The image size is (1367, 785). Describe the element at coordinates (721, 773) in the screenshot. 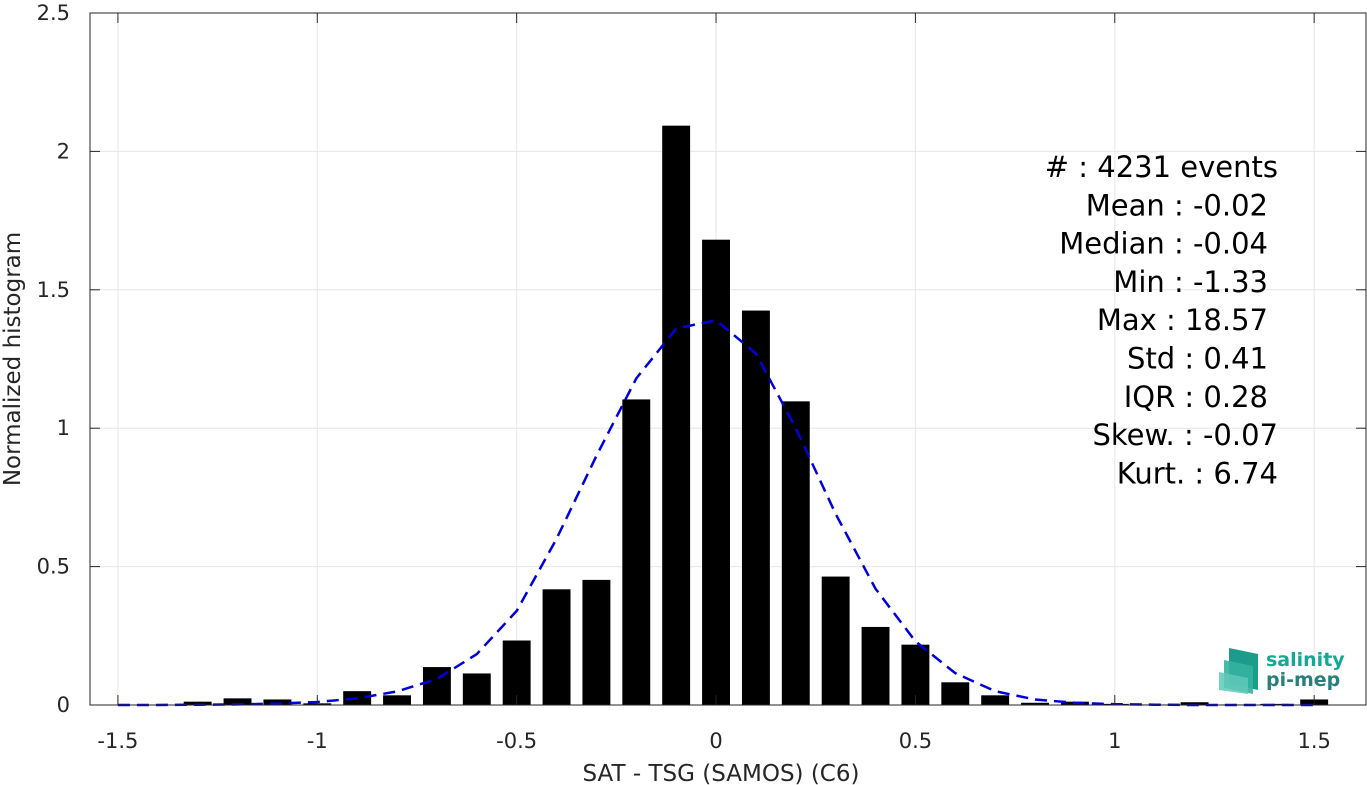

I see `x-axis-label: SAT - TSG (SAMOS) (C6)` at that location.